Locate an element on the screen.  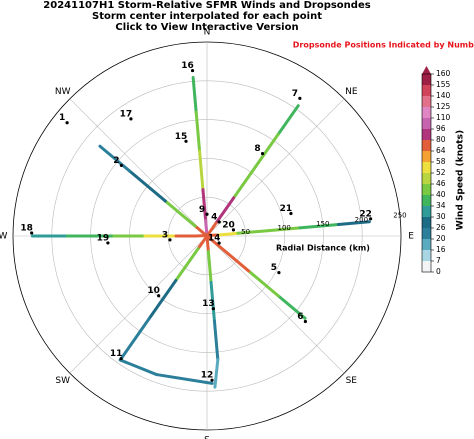
colorbar-tick-label: 64 is located at coordinates (441, 150).